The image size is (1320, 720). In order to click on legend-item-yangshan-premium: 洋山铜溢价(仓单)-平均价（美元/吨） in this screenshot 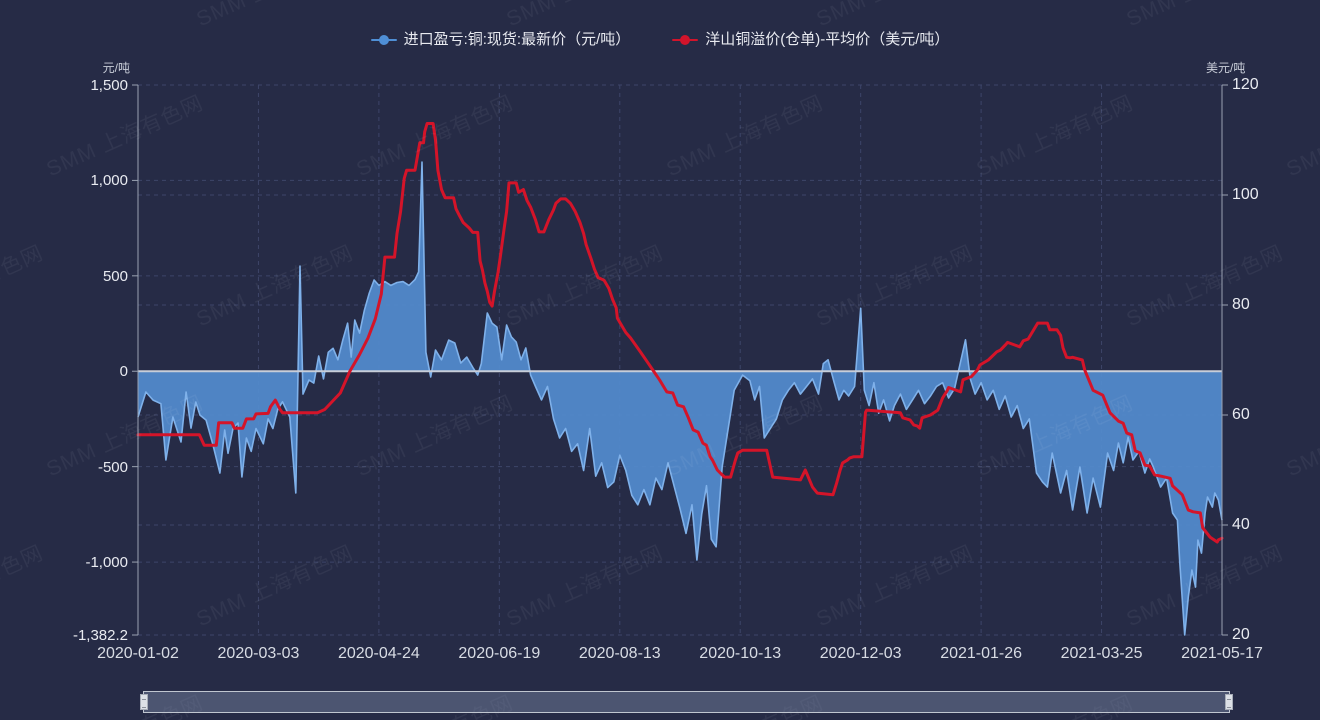, I will do `click(810, 40)`.